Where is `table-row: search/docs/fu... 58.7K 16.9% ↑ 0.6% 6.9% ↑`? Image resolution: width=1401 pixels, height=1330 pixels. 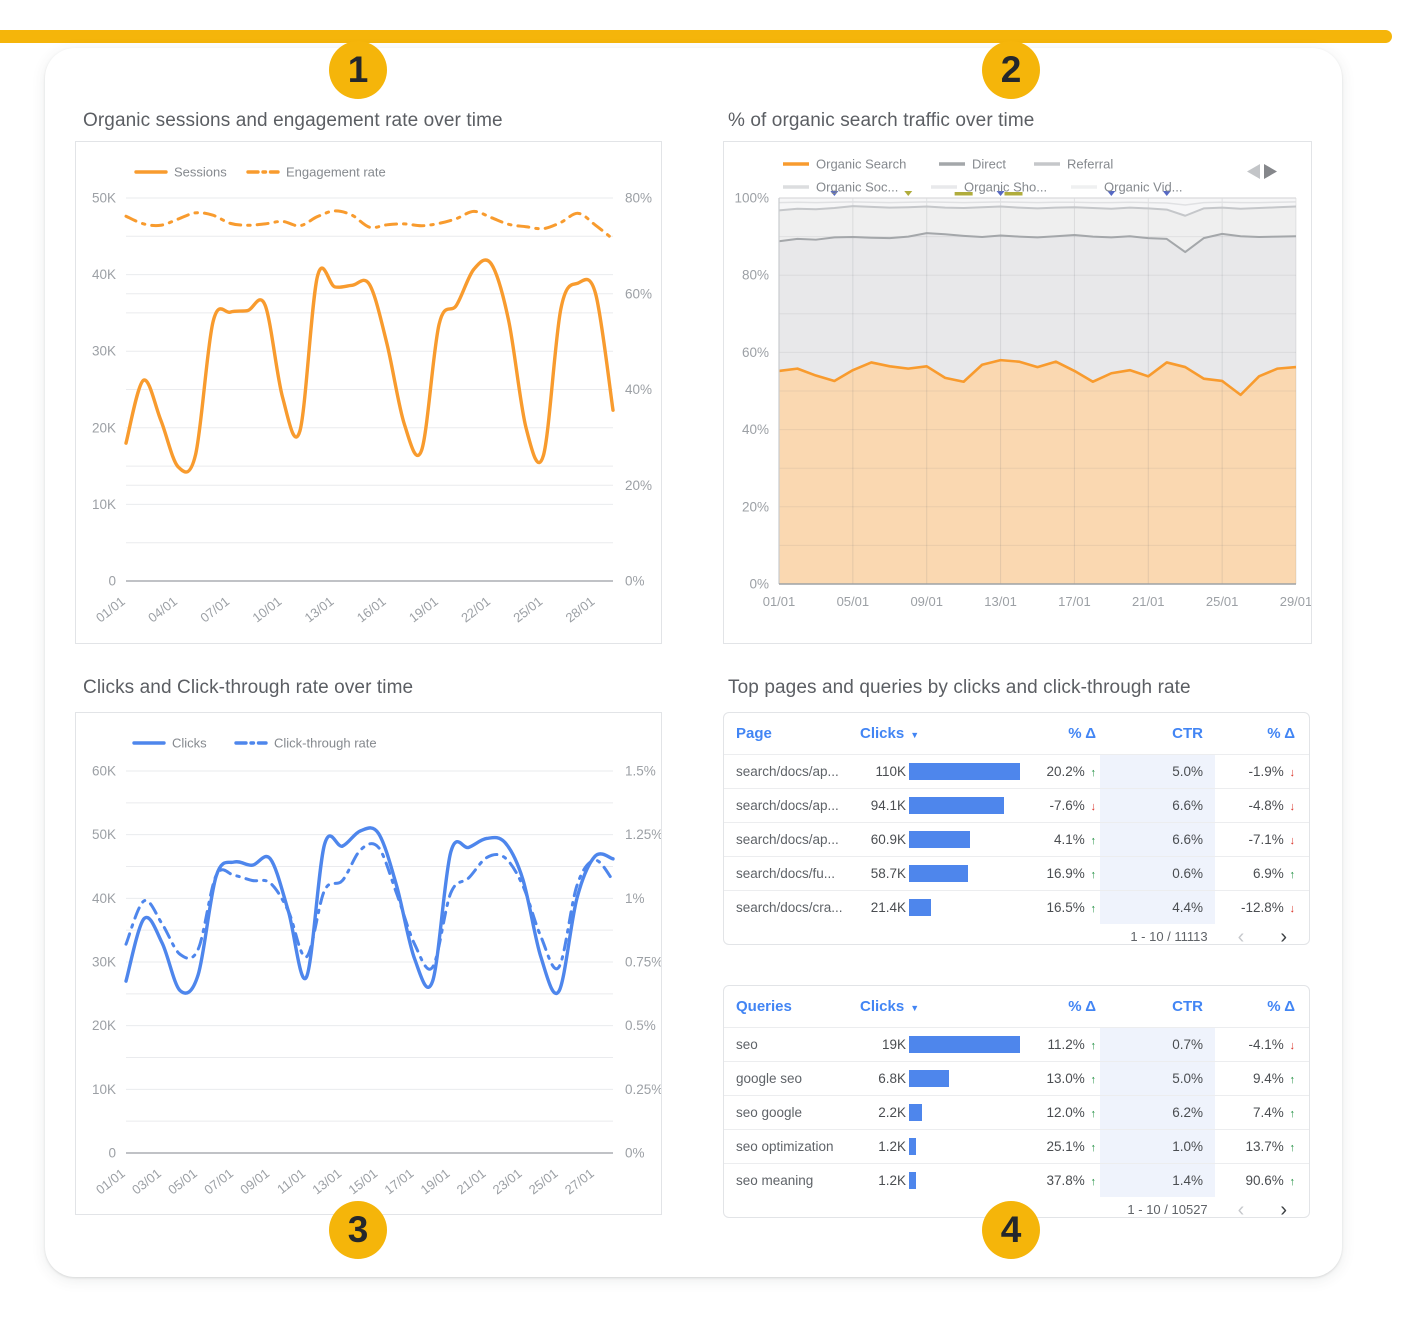
table-row: search/docs/fu... 58.7K 16.9% ↑ 0.6% 6.9% ↑ is located at coordinates (1016, 873).